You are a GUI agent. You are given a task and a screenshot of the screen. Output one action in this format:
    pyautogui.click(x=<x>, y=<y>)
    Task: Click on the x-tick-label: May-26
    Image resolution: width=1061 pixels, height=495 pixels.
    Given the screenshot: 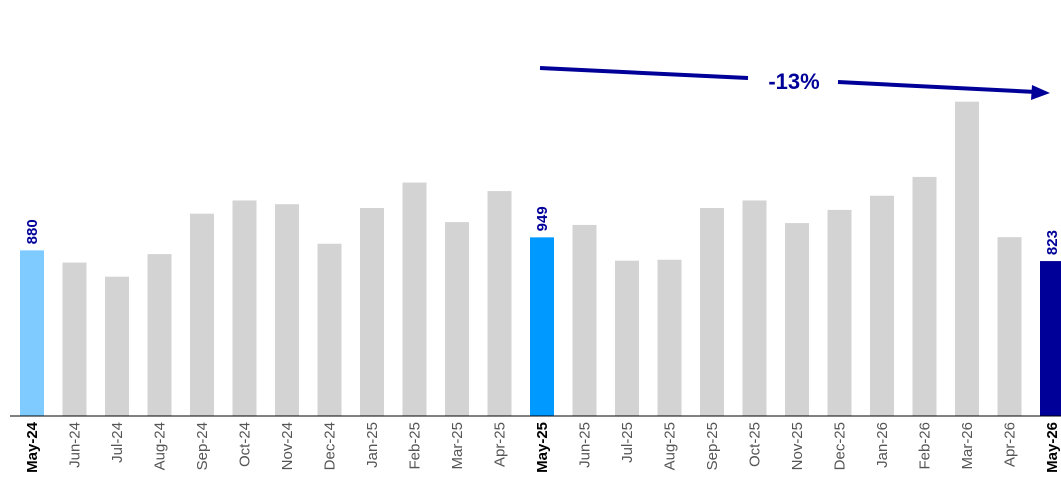 What is the action you would take?
    pyautogui.click(x=1052, y=447)
    